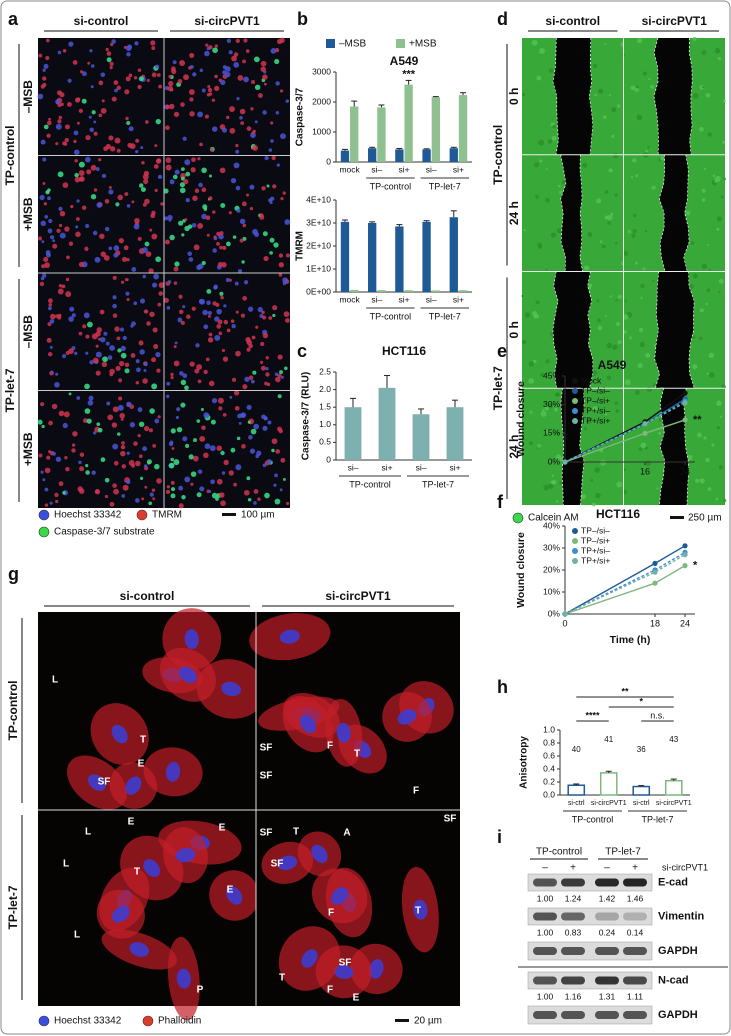  What do you see at coordinates (612, 365) in the screenshot?
I see `chart-title: A549` at bounding box center [612, 365].